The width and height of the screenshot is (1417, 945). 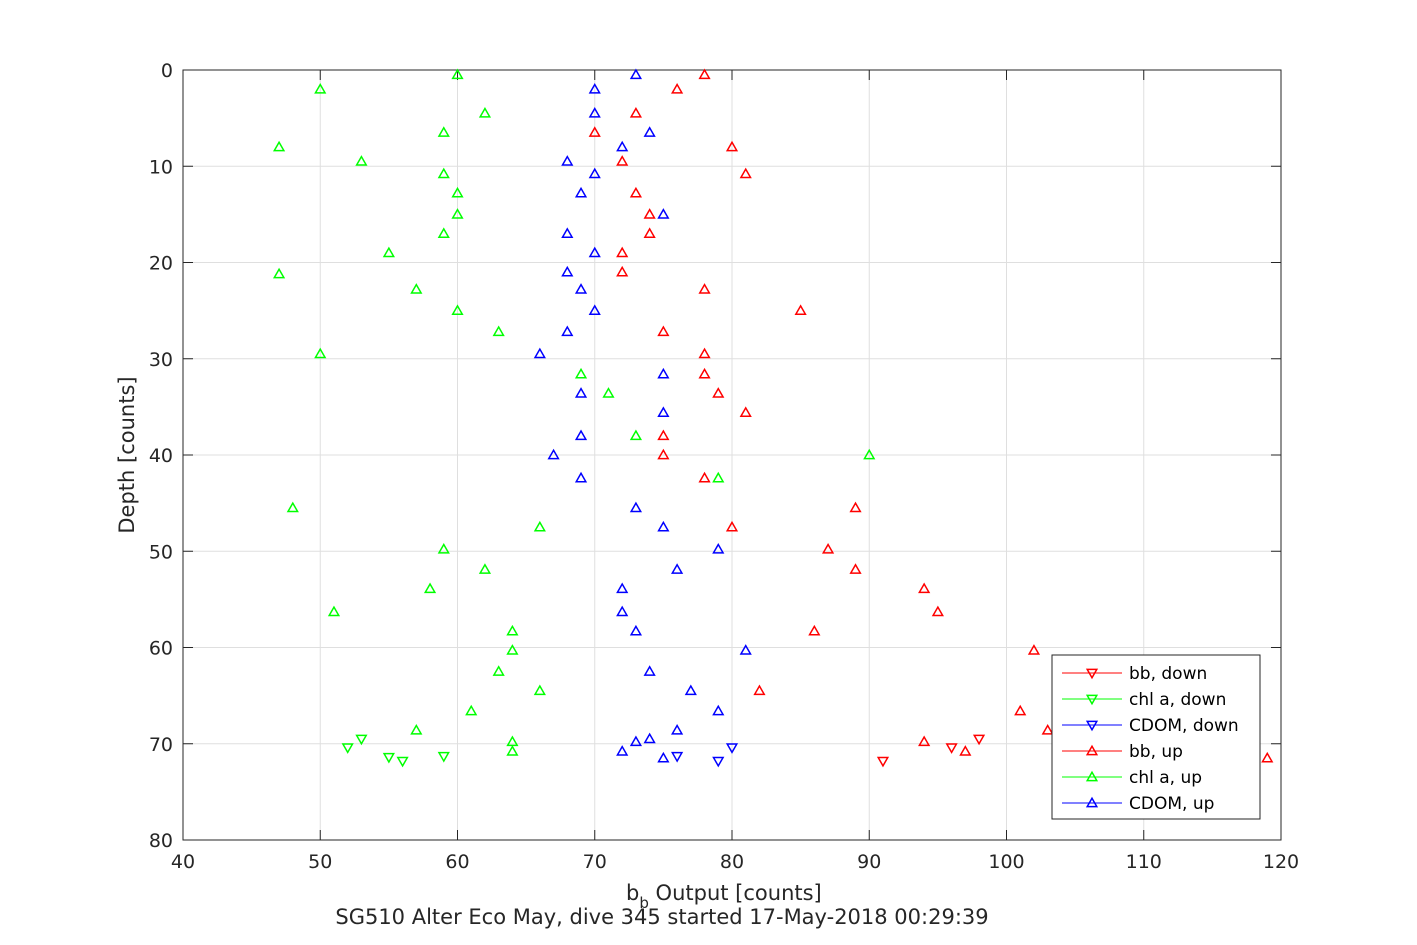 I want to click on y-tick-label: 40, so click(x=161, y=456).